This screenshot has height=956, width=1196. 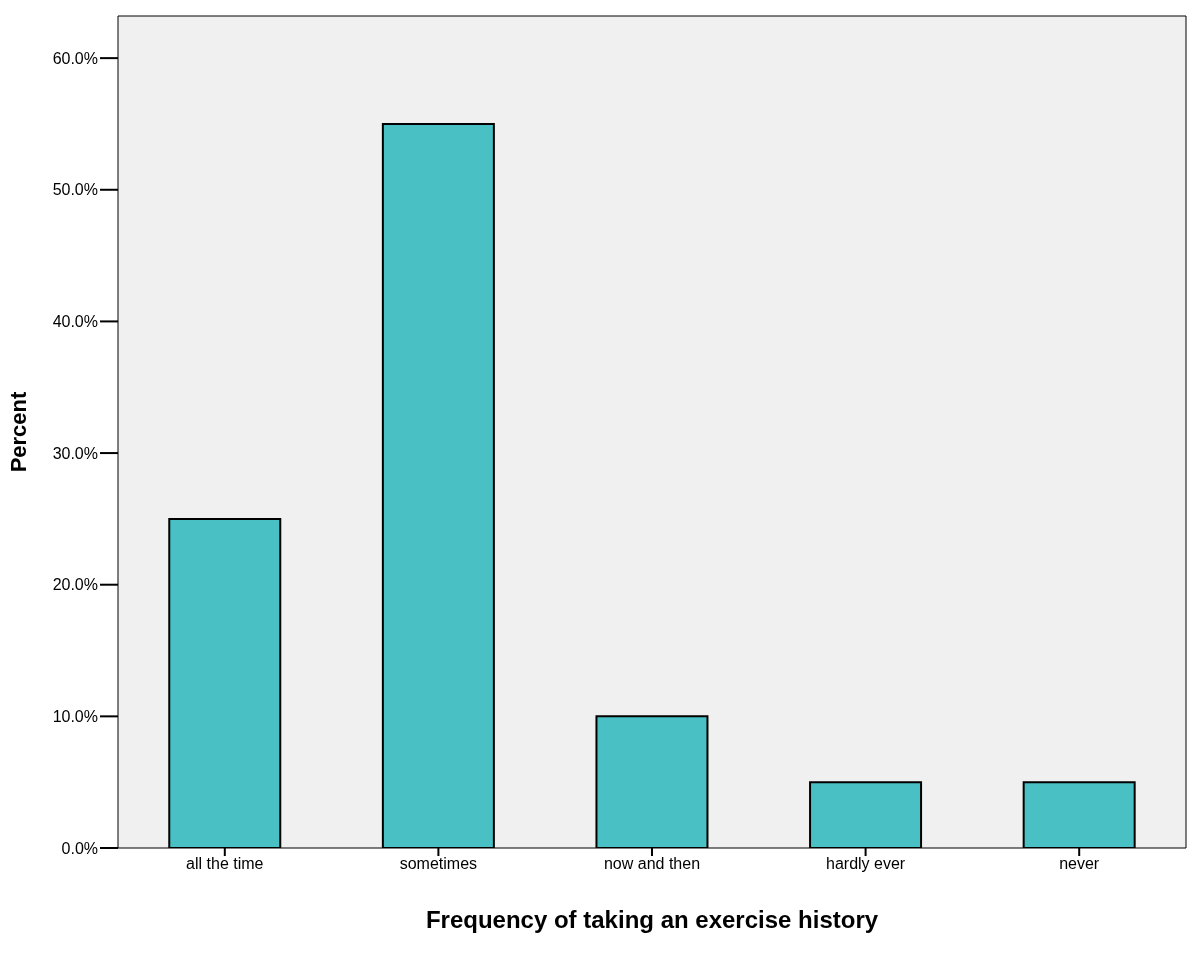 I want to click on y-axis-title: Percent, so click(x=18, y=431).